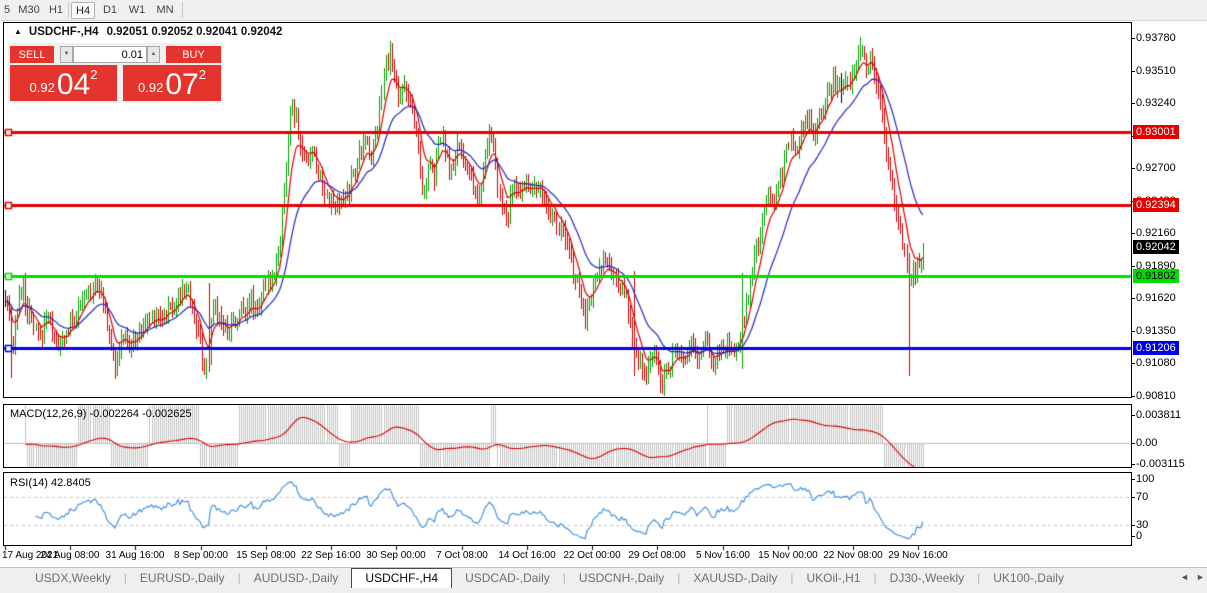  I want to click on sell-price-point: 2, so click(94, 74).